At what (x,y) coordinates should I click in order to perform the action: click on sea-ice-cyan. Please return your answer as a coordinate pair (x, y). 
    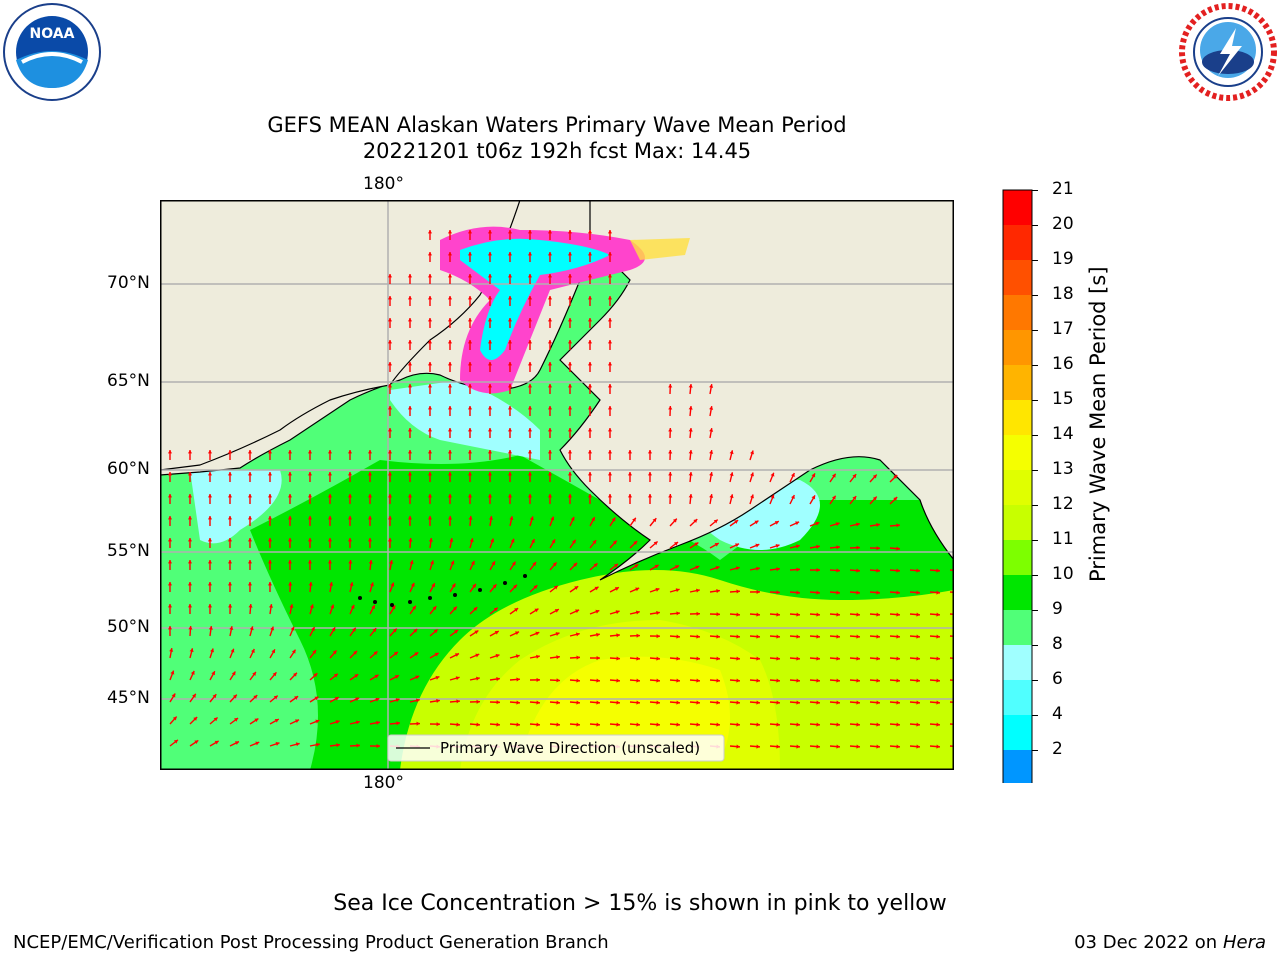
    Looking at the image, I should click on (535, 299).